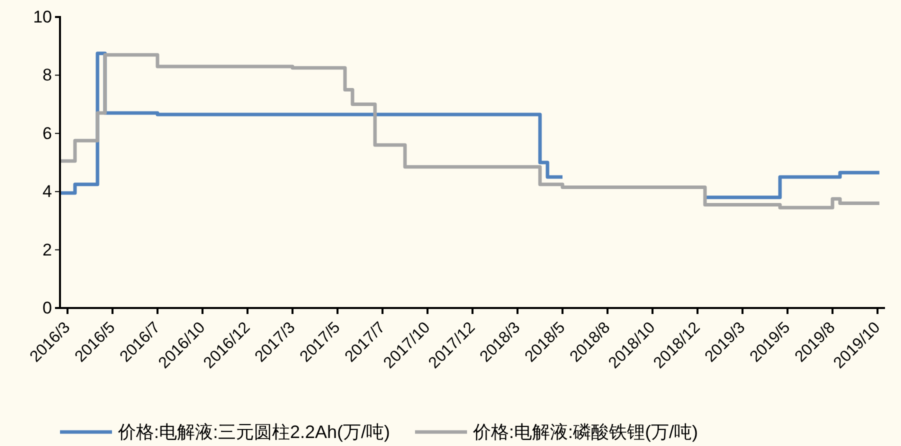  I want to click on legend-label: 价格:电解液:磷酸铁锂(万/吨), so click(585, 432).